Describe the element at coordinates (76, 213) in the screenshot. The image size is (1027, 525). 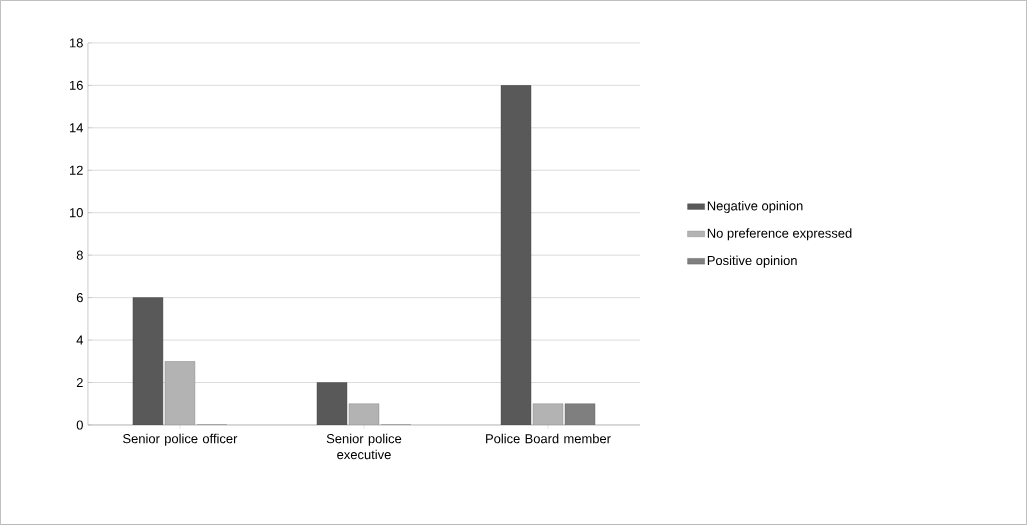
I see `y-tick-label: 10` at that location.